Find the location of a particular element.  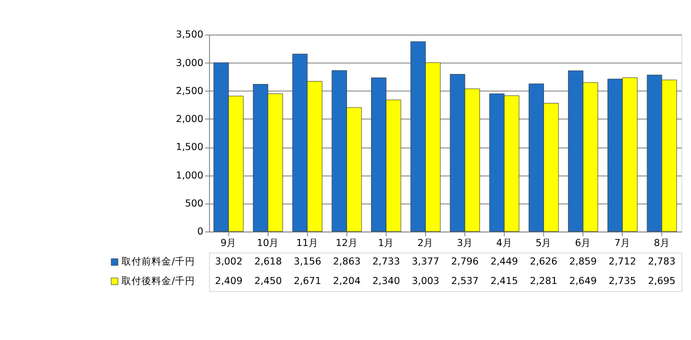

x-tick-label: 5月 is located at coordinates (544, 243).